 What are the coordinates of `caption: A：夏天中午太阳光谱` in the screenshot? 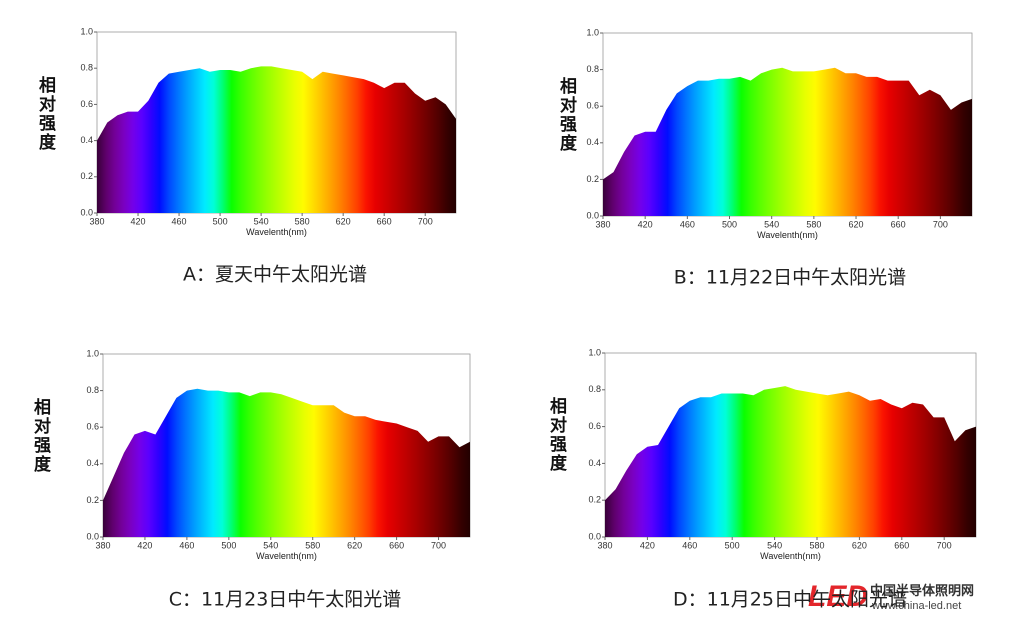 It's located at (275, 275).